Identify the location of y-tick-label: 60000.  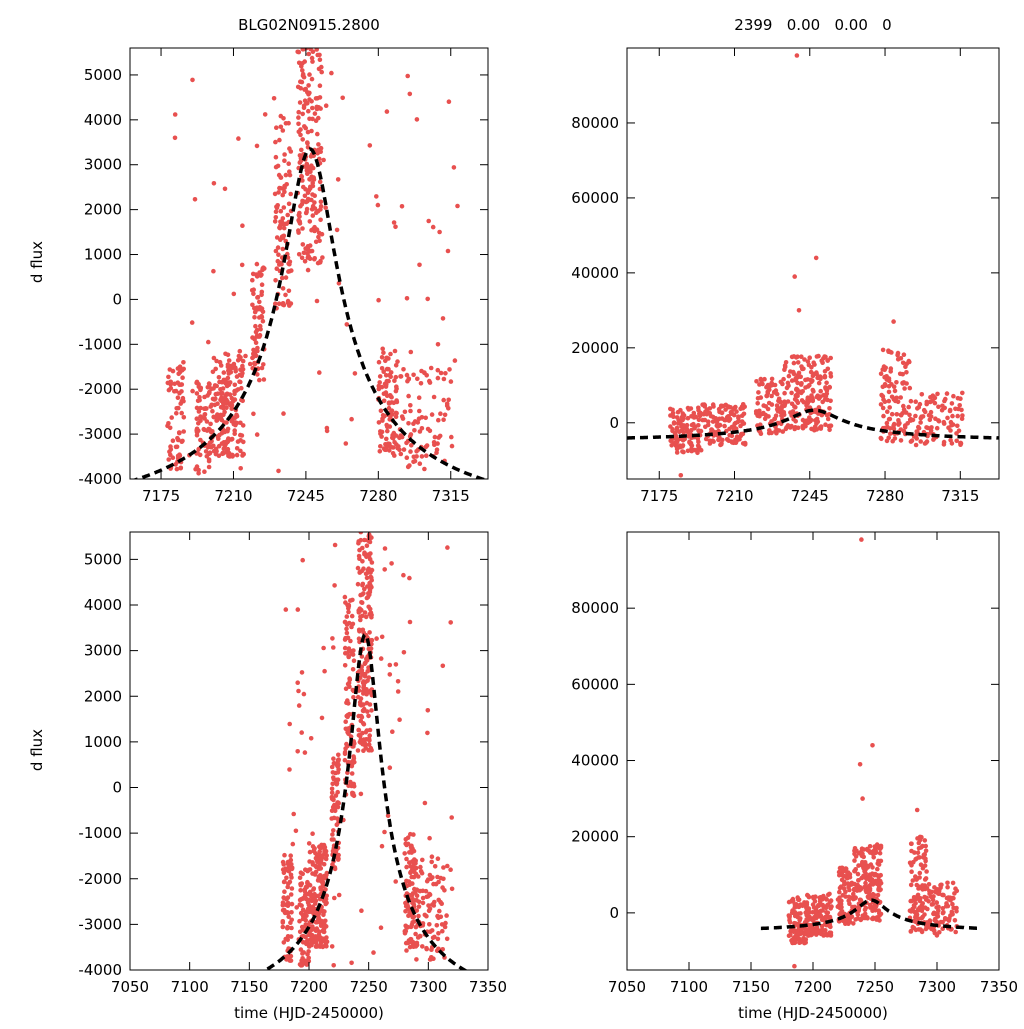
(595, 198).